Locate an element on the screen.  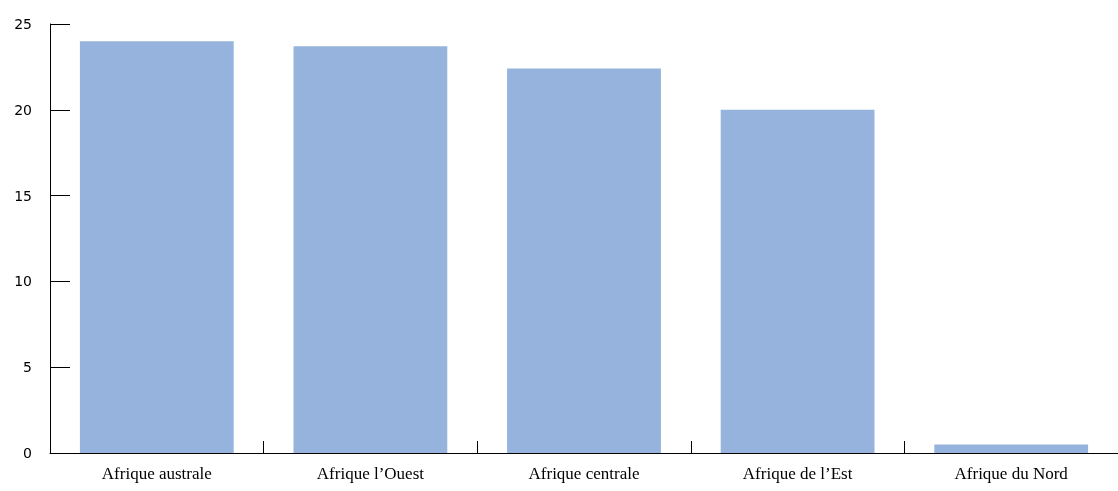
x-tick-label: Afrique centrale is located at coordinates (584, 473).